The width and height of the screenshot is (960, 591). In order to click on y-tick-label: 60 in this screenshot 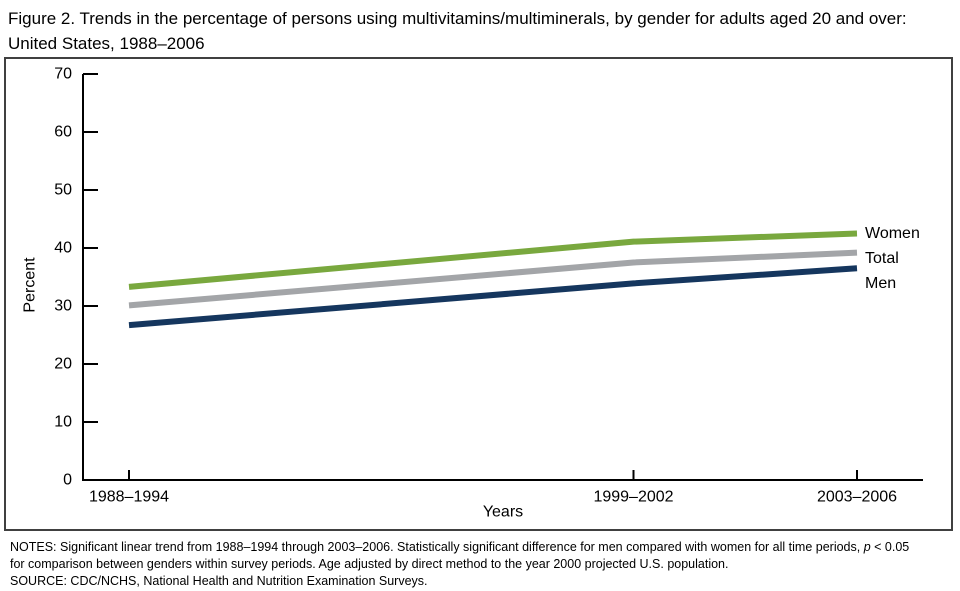, I will do `click(63, 132)`.